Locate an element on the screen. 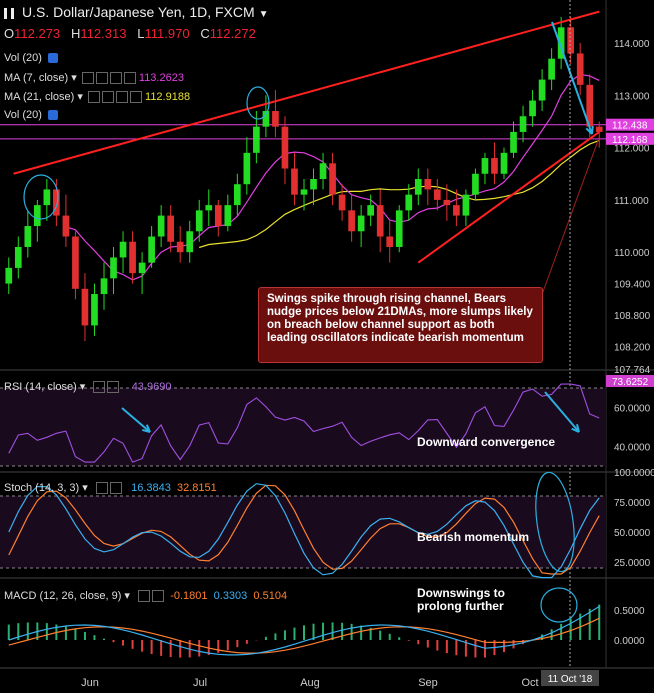 The width and height of the screenshot is (654, 693). ma7-indicator: MA (7, close) ▾ 113.2623 is located at coordinates (94, 78).